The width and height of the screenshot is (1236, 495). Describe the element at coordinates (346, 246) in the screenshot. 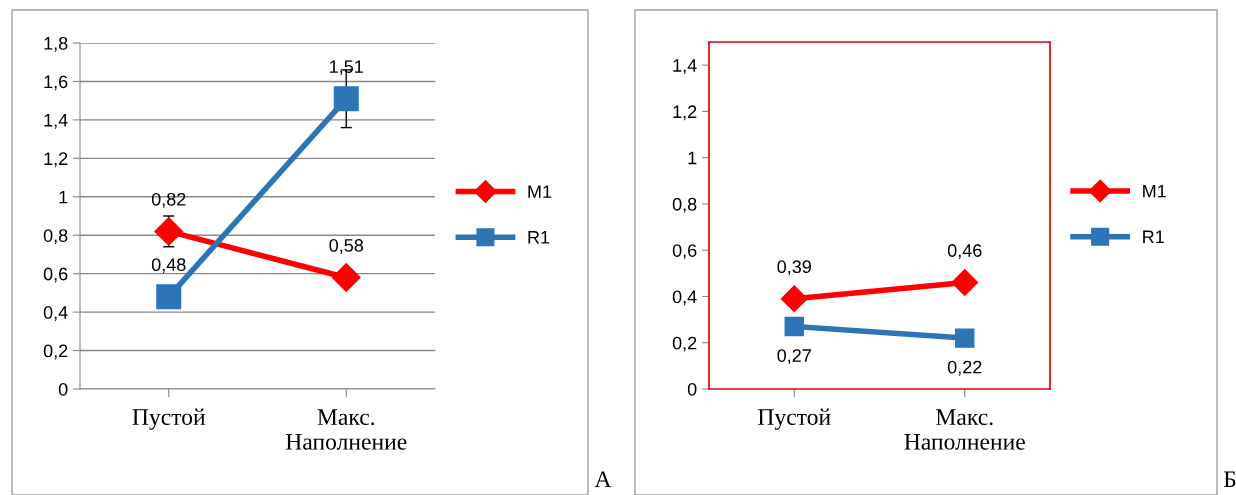

I see `data-label: 0,58` at that location.